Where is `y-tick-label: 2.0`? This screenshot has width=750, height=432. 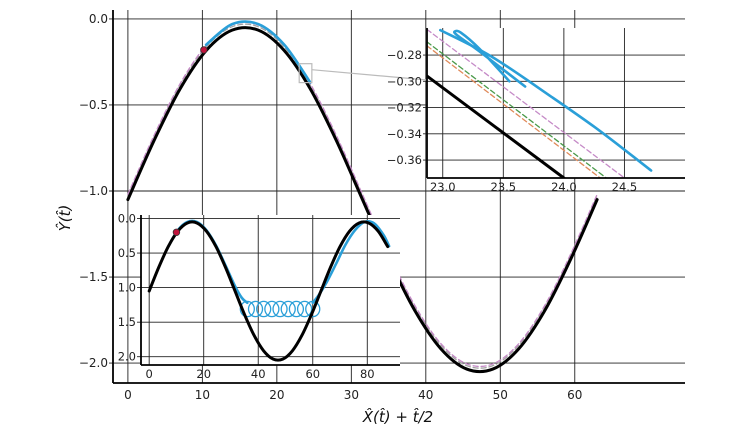 y-tick-label: 2.0 is located at coordinates (127, 357).